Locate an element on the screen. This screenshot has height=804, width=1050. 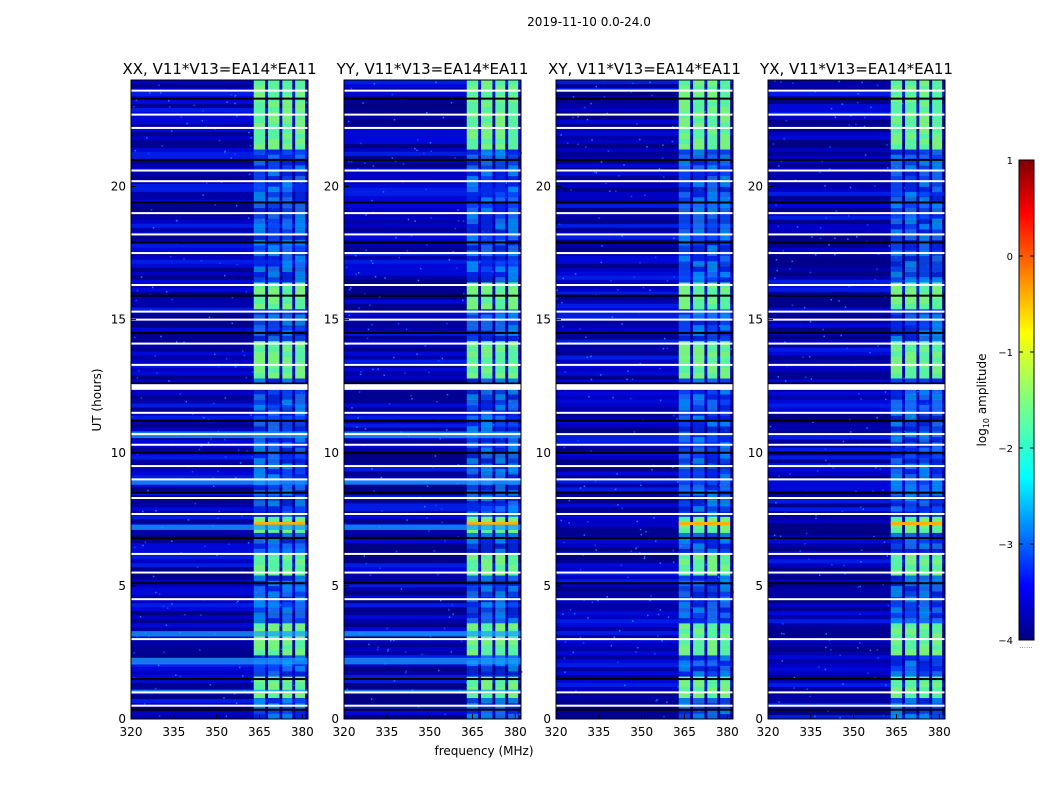
hot-stripe is located at coordinates (916, 523).